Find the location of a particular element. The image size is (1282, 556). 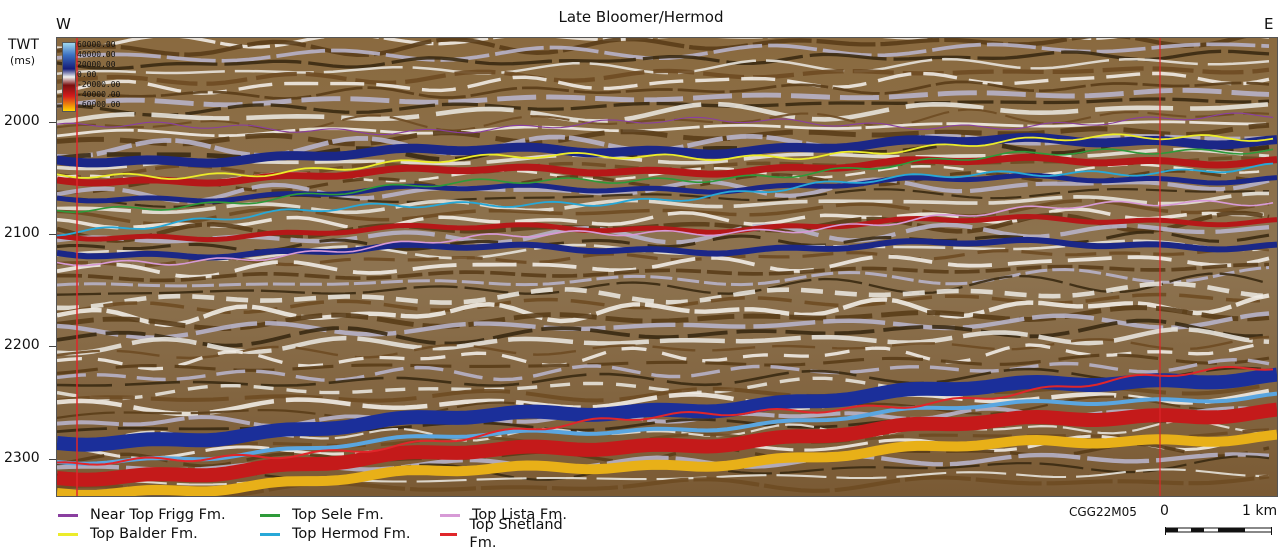

legend-label: Top Lista Fm. is located at coordinates (519, 515).